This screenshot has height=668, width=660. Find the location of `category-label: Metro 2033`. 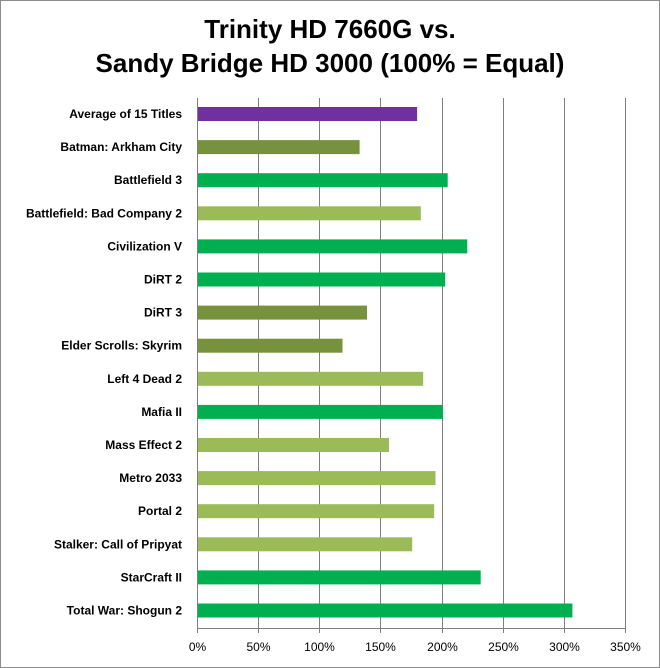

category-label: Metro 2033 is located at coordinates (150, 478).